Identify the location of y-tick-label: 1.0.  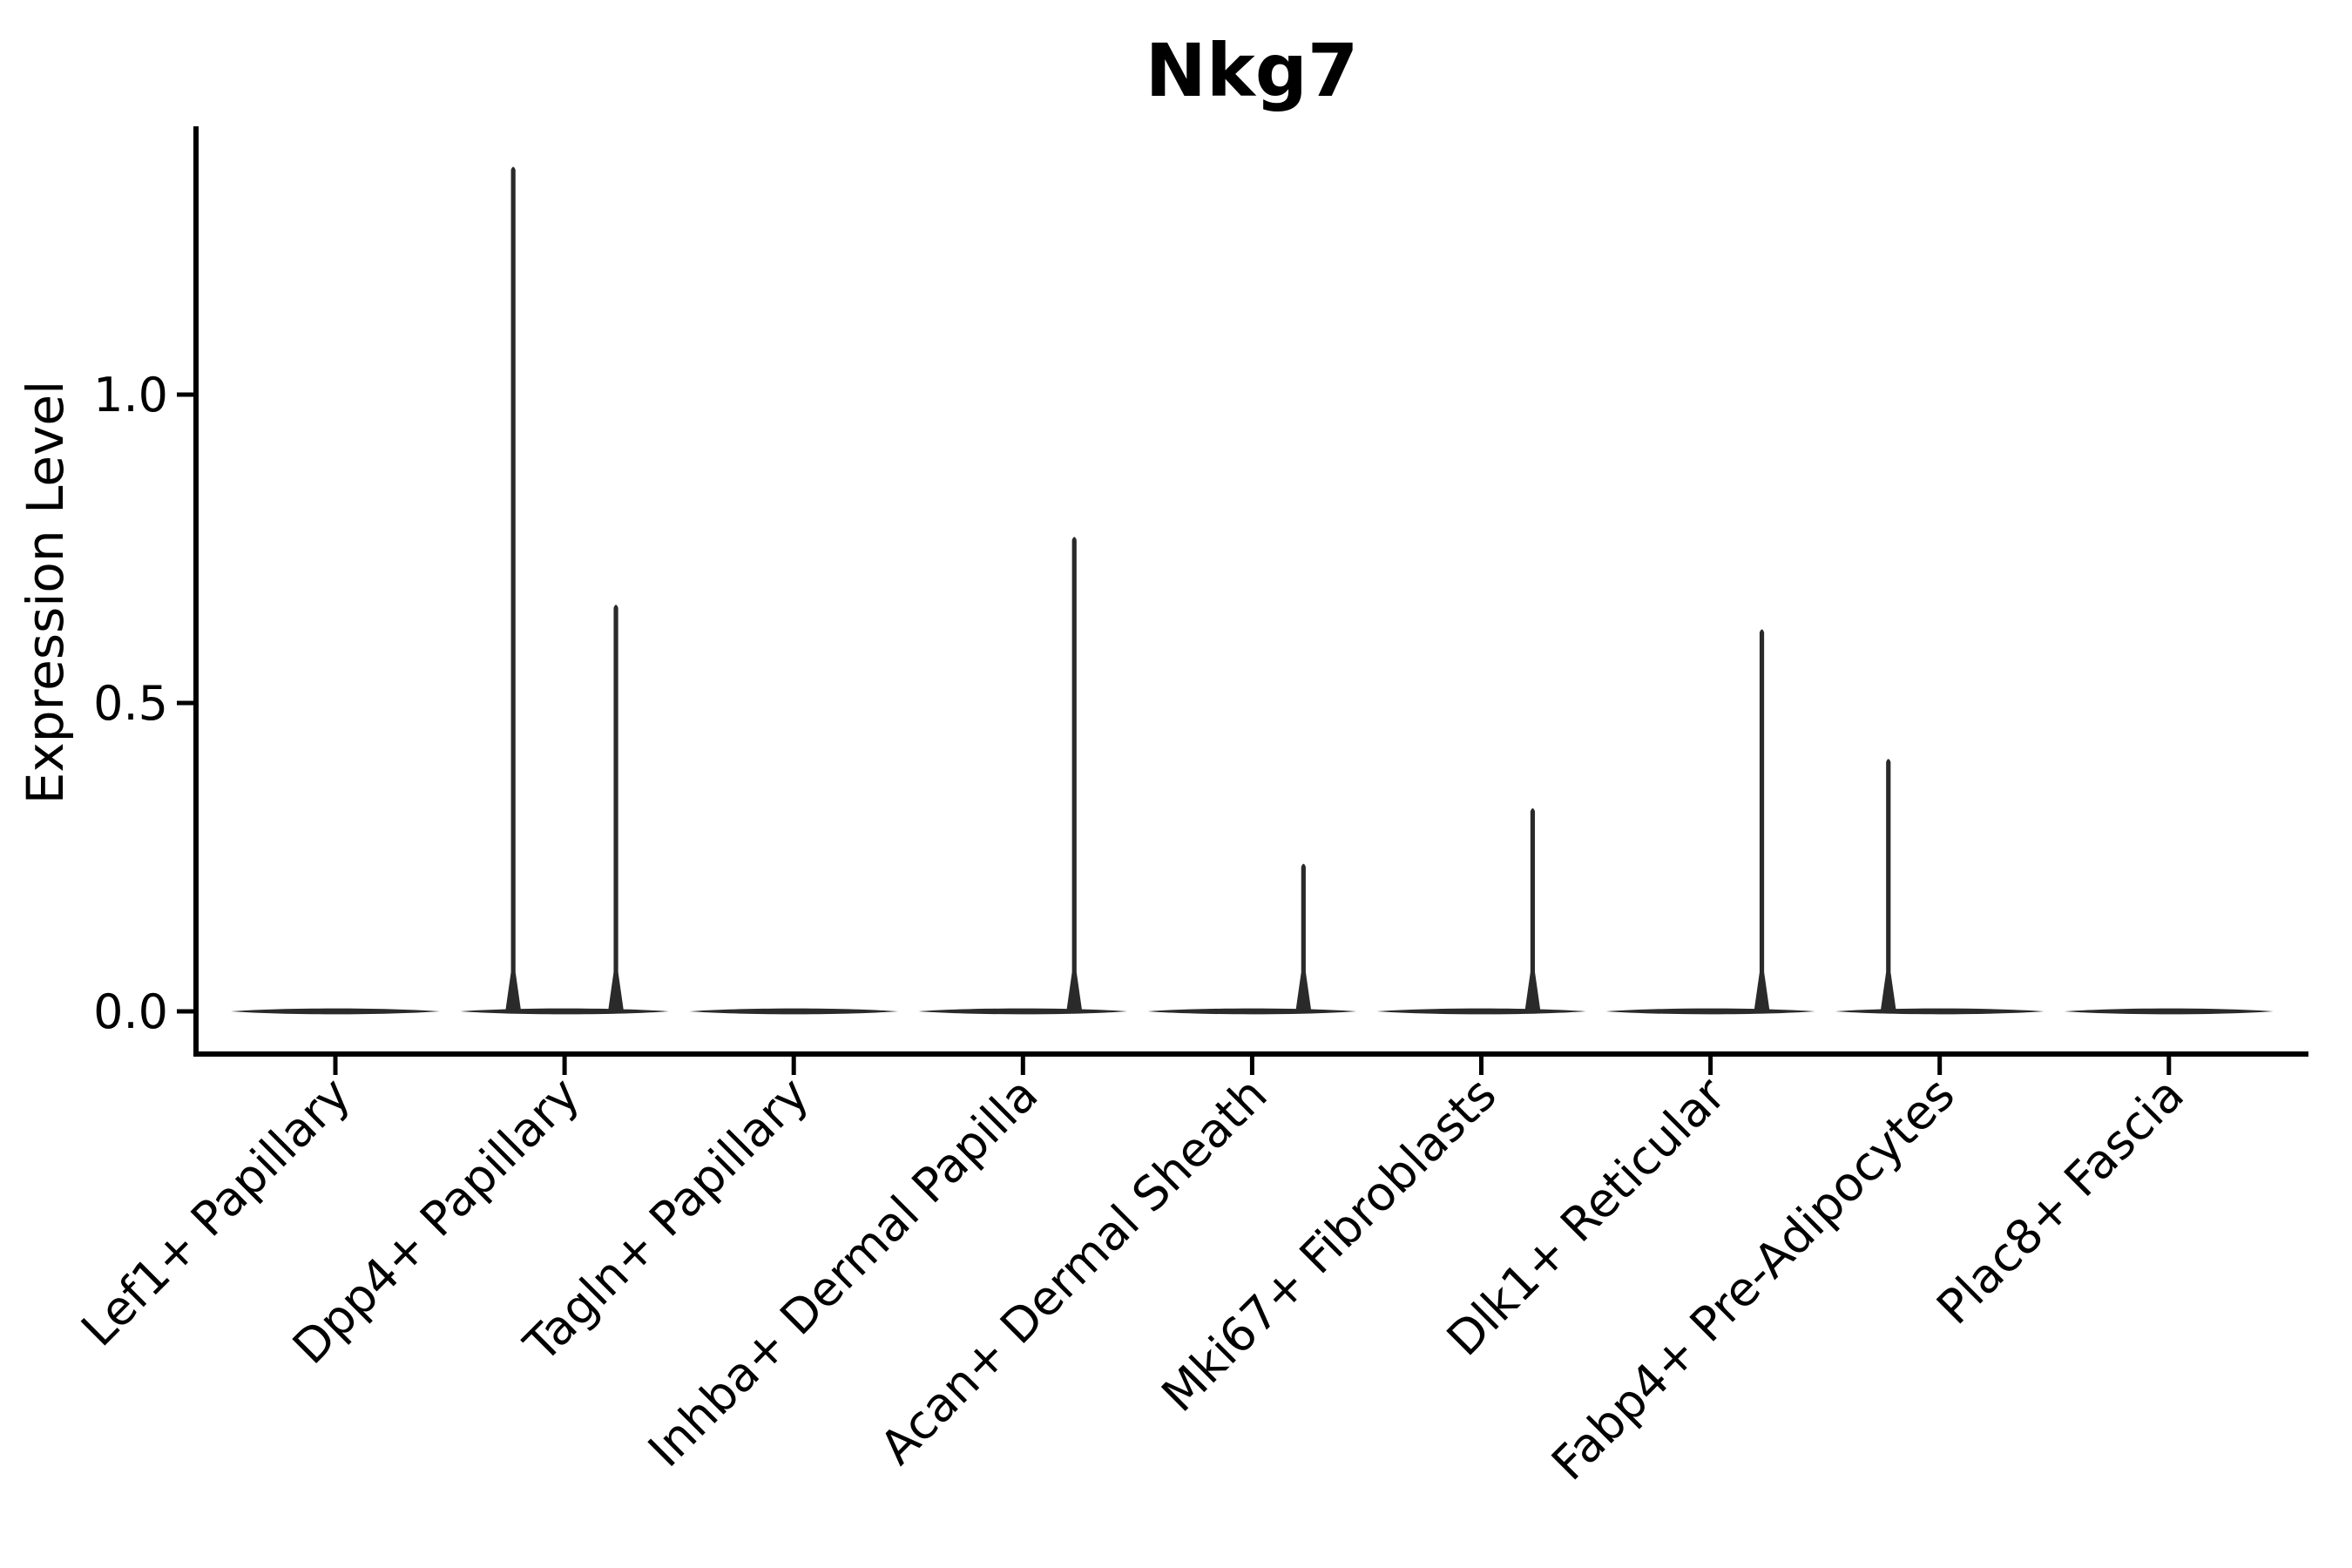
(130, 395).